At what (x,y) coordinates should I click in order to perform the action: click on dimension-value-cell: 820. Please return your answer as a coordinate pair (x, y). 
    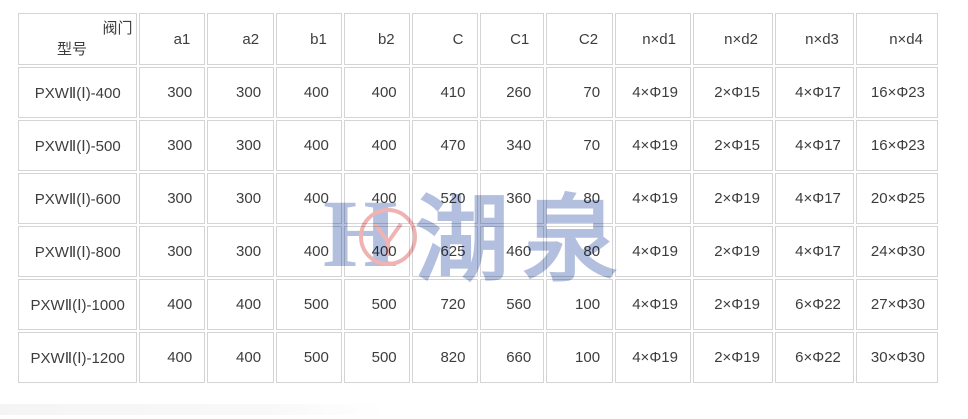
    Looking at the image, I should click on (445, 357).